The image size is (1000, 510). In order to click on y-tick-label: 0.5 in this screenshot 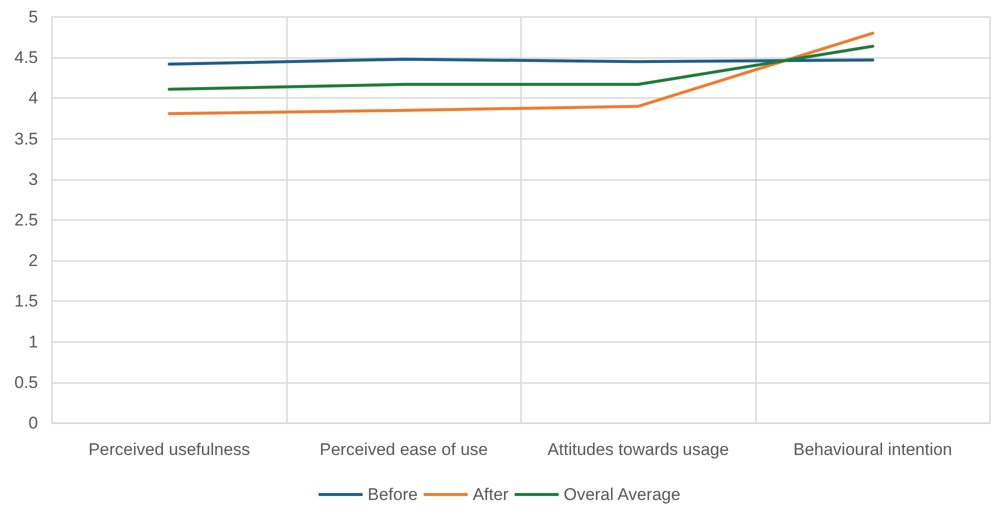, I will do `click(26, 382)`.